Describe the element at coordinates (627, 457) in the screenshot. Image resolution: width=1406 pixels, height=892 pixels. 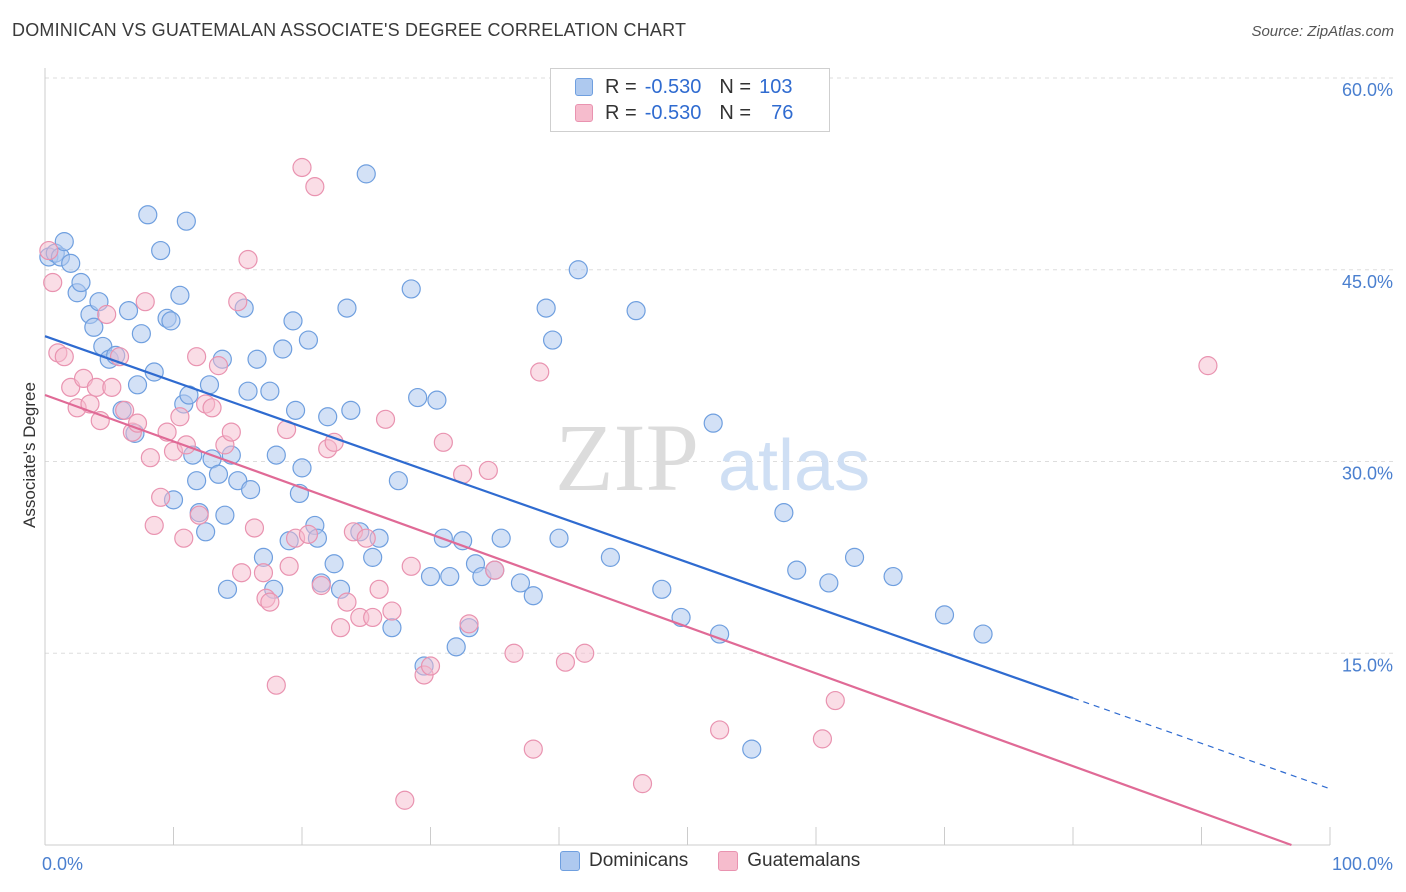
I see `watermark-zip: ZIP` at that location.